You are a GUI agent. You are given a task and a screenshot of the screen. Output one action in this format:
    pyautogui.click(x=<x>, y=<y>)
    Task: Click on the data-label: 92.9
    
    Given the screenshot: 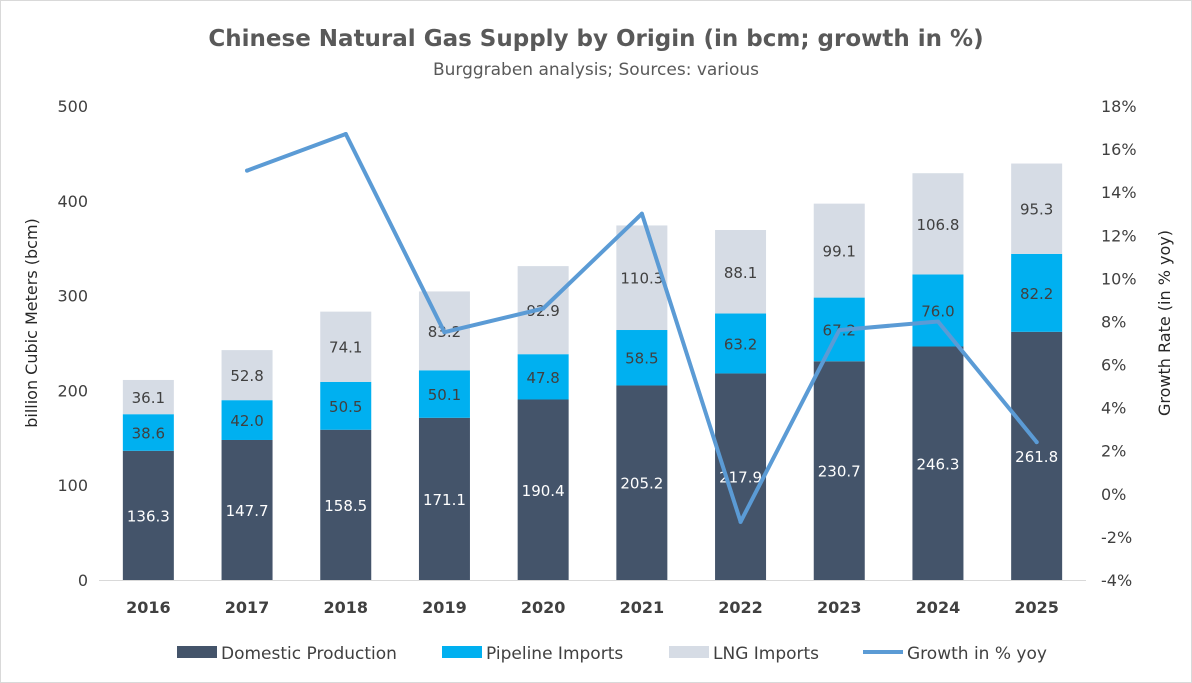 What is the action you would take?
    pyautogui.click(x=542, y=311)
    